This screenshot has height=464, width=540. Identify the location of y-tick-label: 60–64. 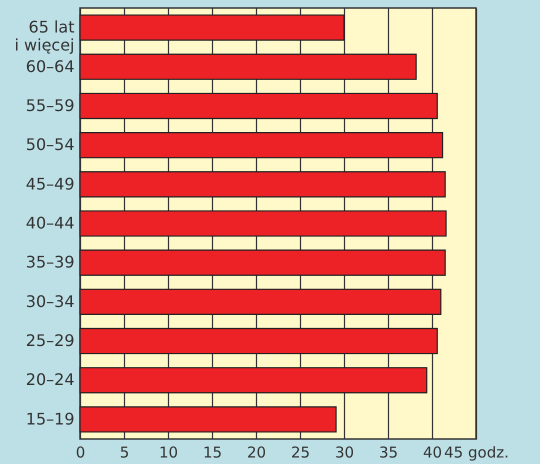
(50, 66).